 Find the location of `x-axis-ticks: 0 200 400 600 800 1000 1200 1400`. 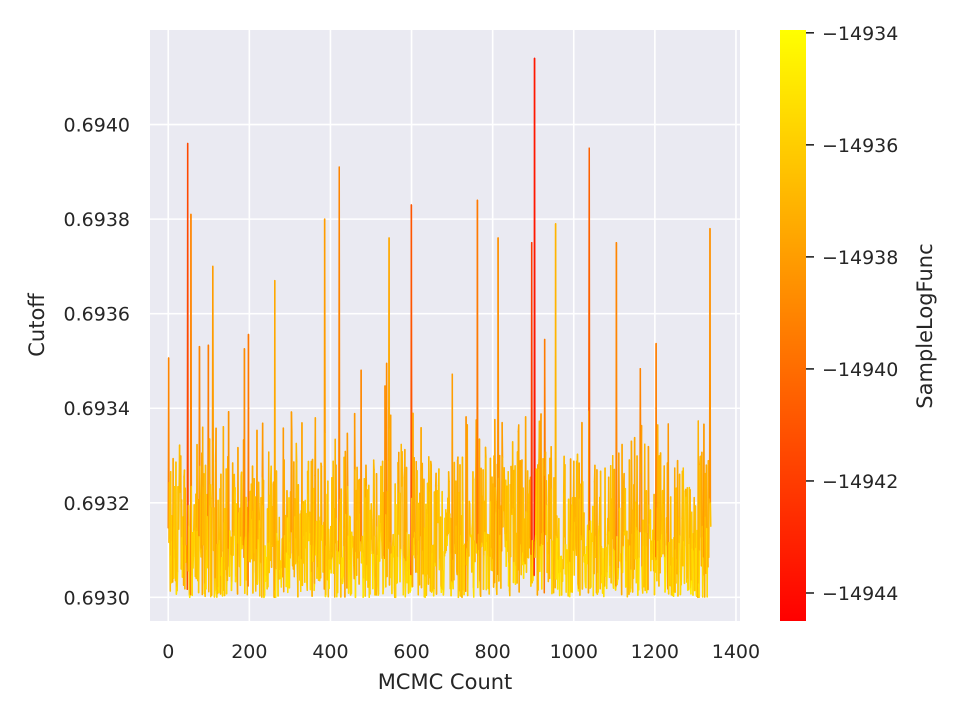

x-axis-ticks: 0 200 400 600 800 1000 1200 1400 is located at coordinates (461, 652).